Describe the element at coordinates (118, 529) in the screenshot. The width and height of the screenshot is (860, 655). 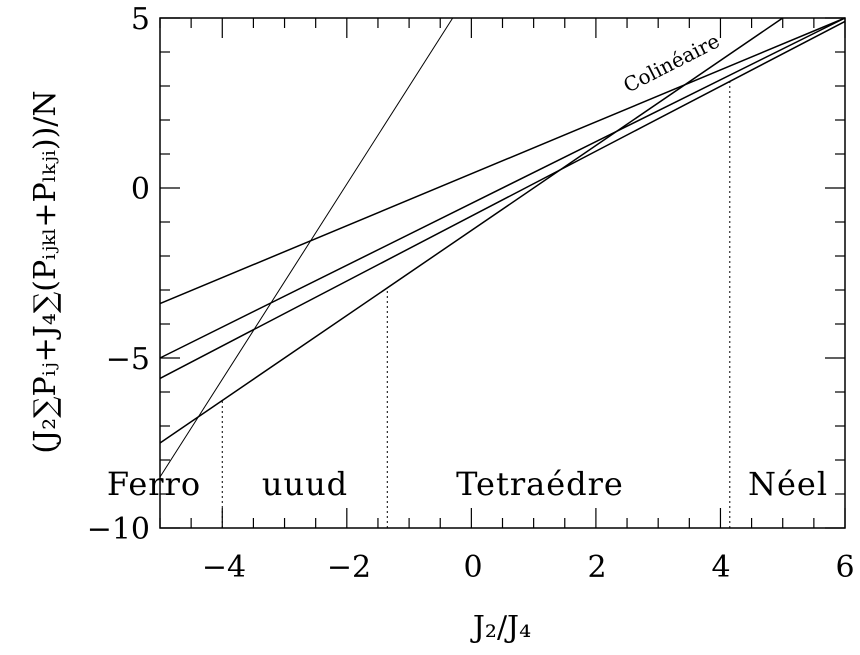
I see `y-tick-label: −10` at that location.